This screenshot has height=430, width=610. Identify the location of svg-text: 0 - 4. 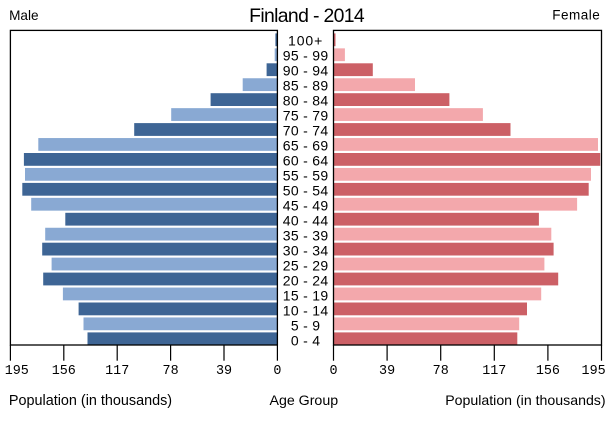
(306, 341).